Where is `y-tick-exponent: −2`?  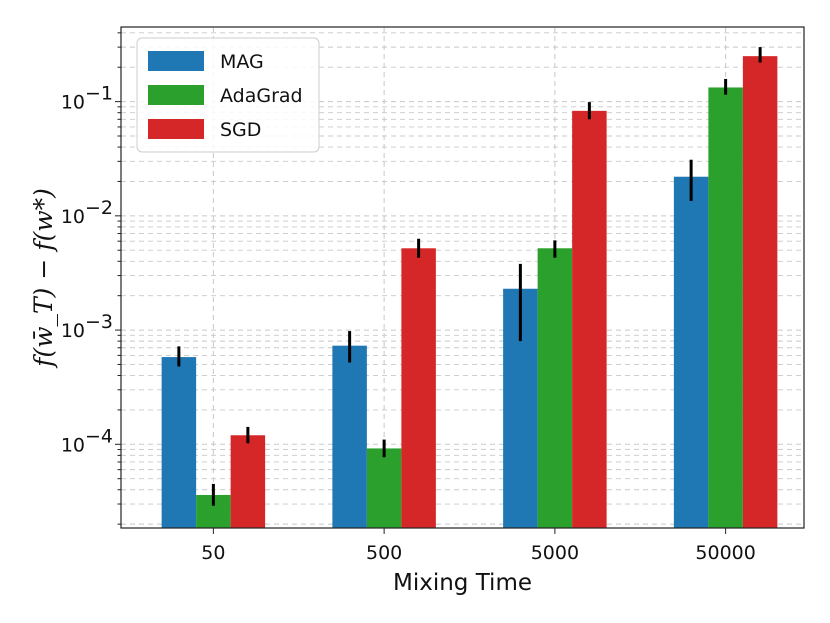
y-tick-exponent: −2 is located at coordinates (99, 208).